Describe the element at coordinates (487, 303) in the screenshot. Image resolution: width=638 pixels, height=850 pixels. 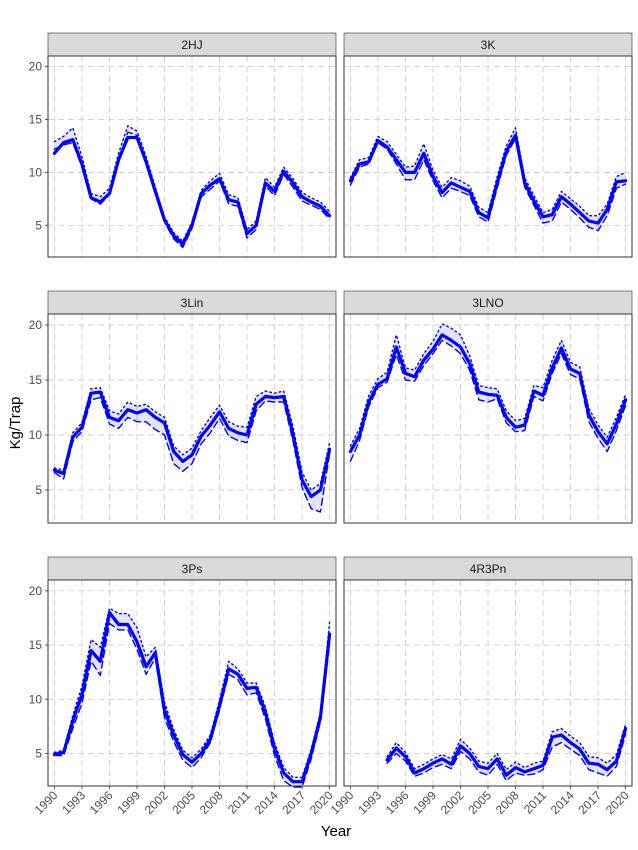
I see `panel-strip-label: 3LNO` at that location.